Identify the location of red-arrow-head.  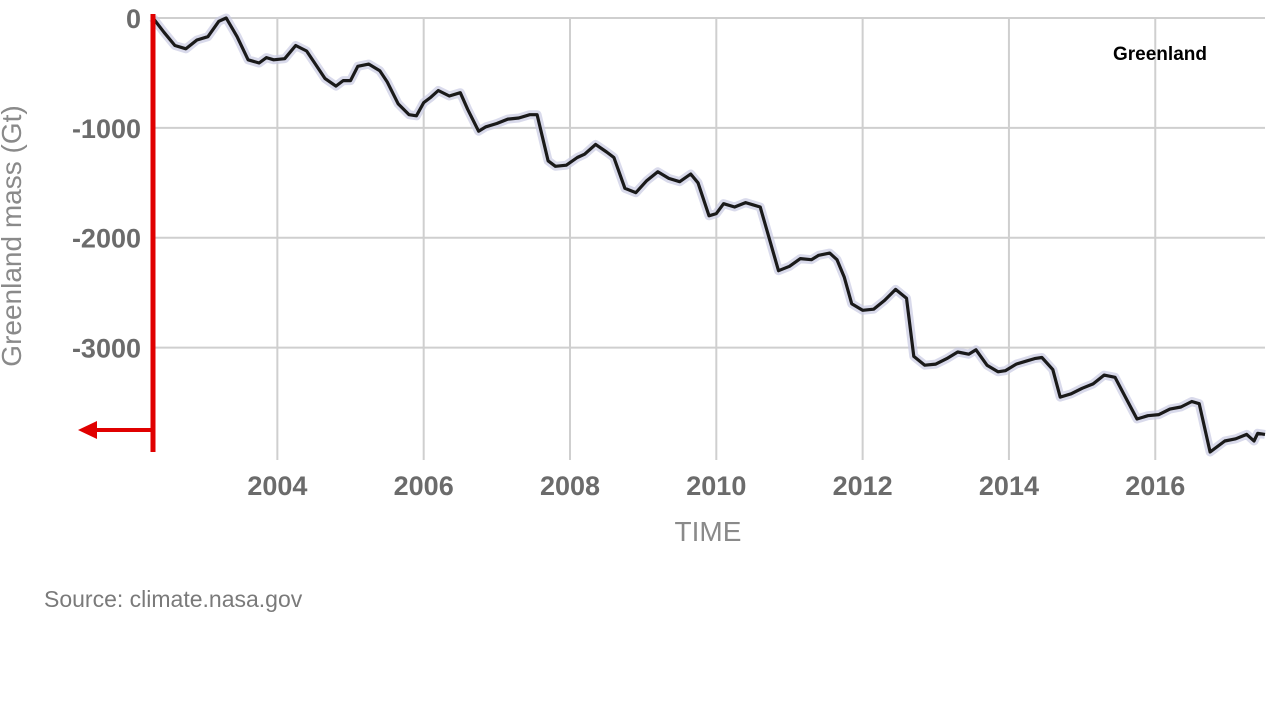
(87, 430).